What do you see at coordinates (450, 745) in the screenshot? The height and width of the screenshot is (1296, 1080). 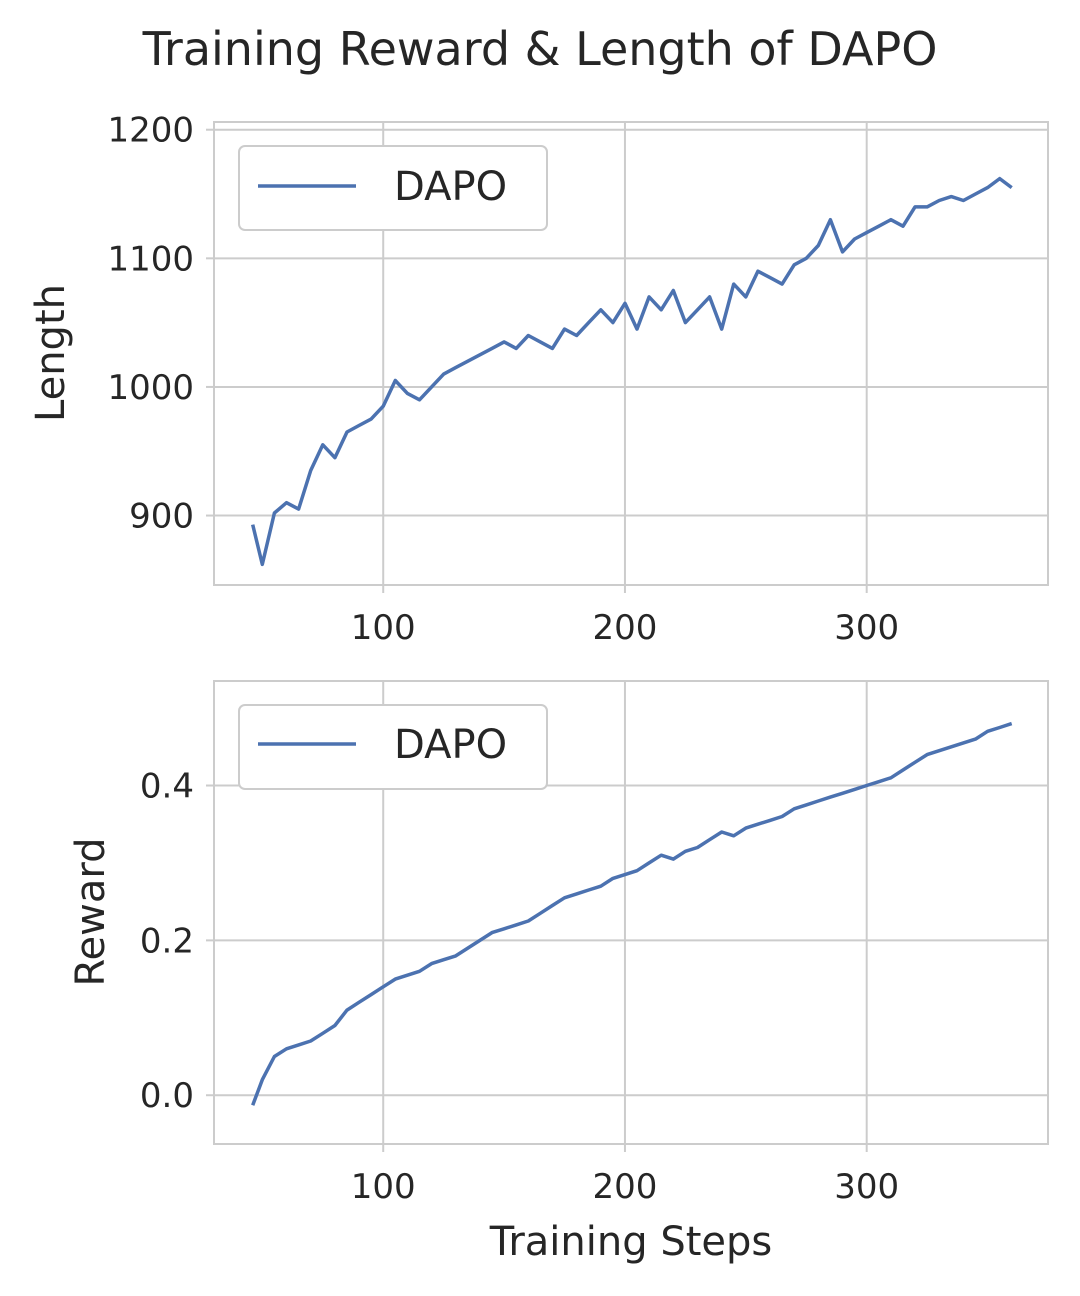 I see `reward-legend-label: DAPO` at bounding box center [450, 745].